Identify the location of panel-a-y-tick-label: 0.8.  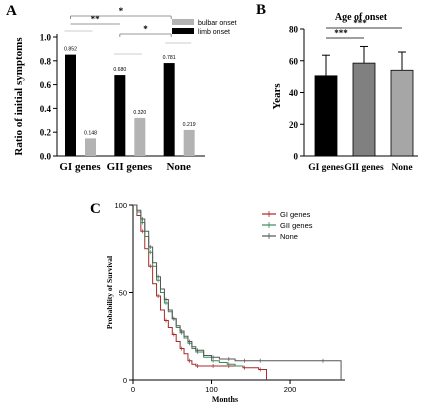
(46, 61).